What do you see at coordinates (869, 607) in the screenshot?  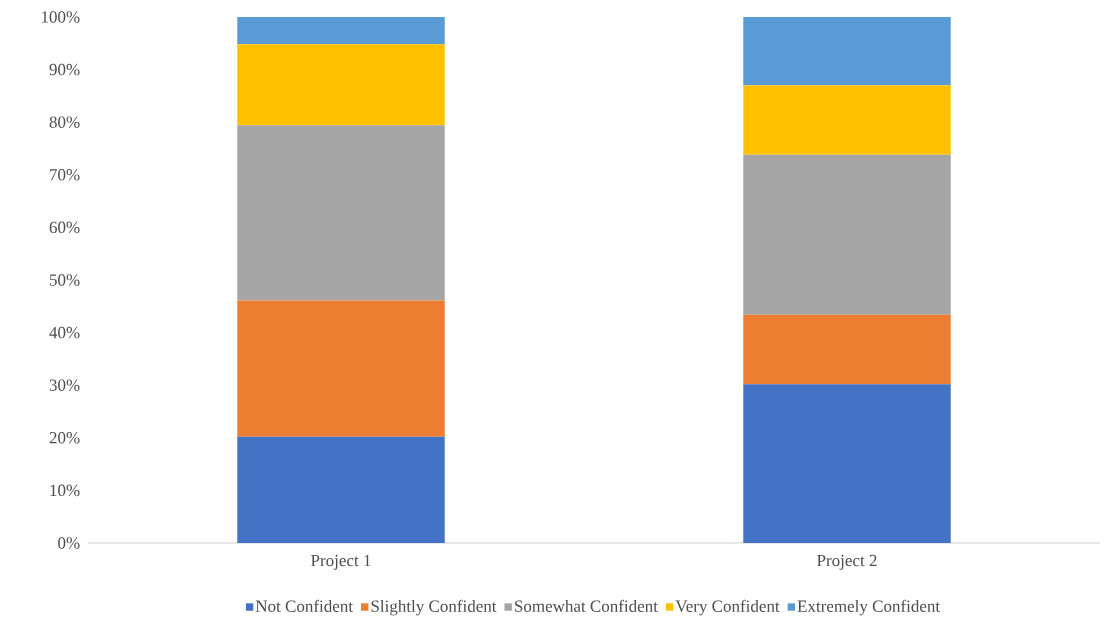 I see `legend-label: Extremely Confident` at bounding box center [869, 607].